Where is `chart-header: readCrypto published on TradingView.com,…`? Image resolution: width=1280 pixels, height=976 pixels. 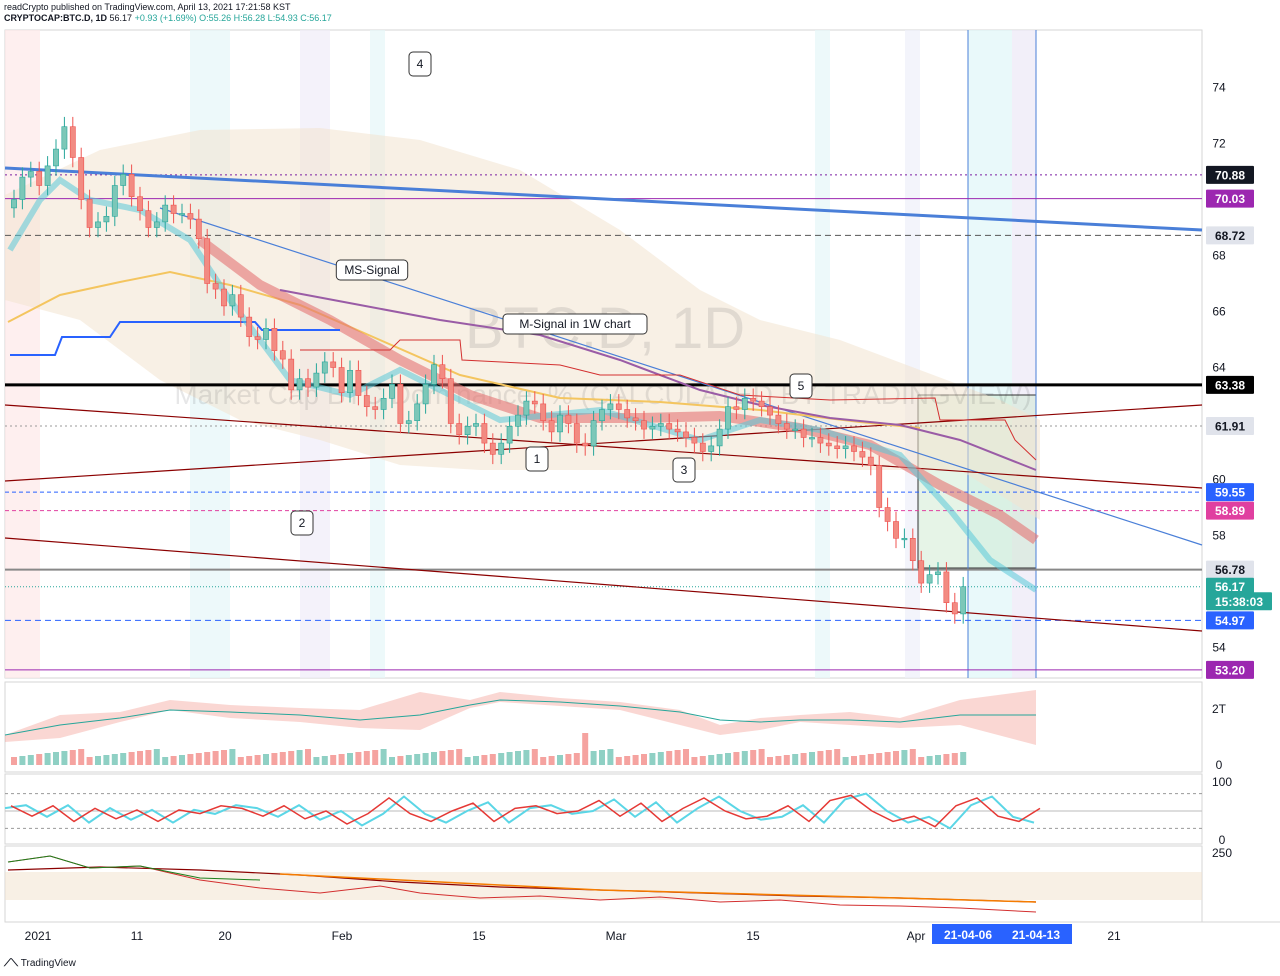
chart-header: readCrypto published on TradingView.com,… is located at coordinates (168, 13).